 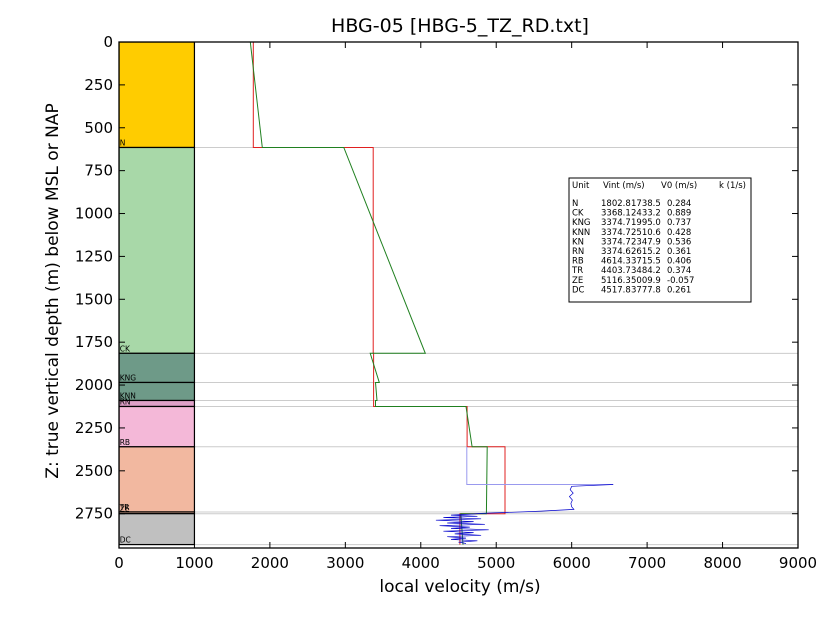 What do you see at coordinates (270, 563) in the screenshot?
I see `x-tick-label: 2000` at bounding box center [270, 563].